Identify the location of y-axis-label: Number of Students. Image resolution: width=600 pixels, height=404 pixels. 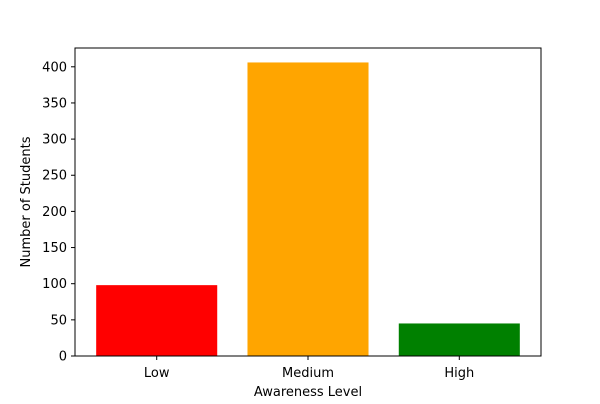
(26, 201).